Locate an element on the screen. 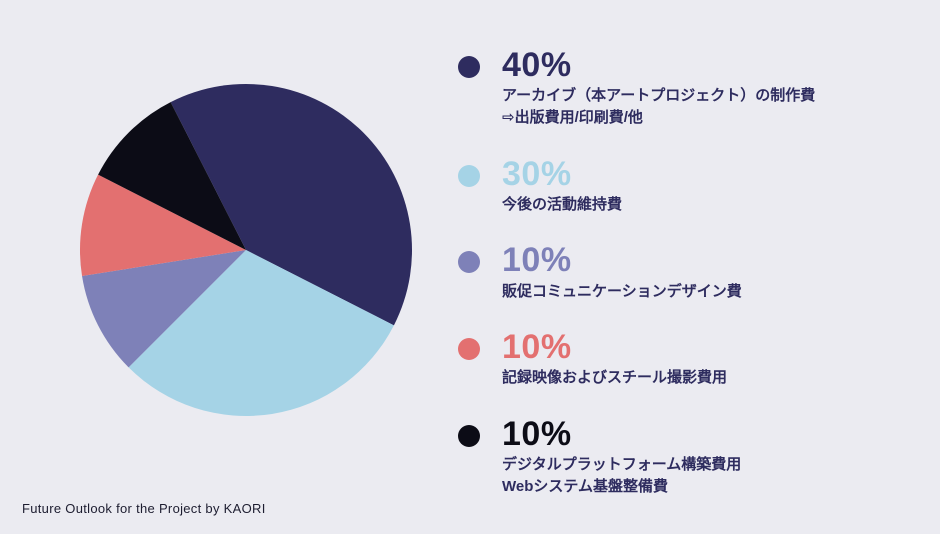 The height and width of the screenshot is (534, 940). legend-label: アーカイブ（本アートプロジェクト）の制作費 is located at coordinates (659, 96).